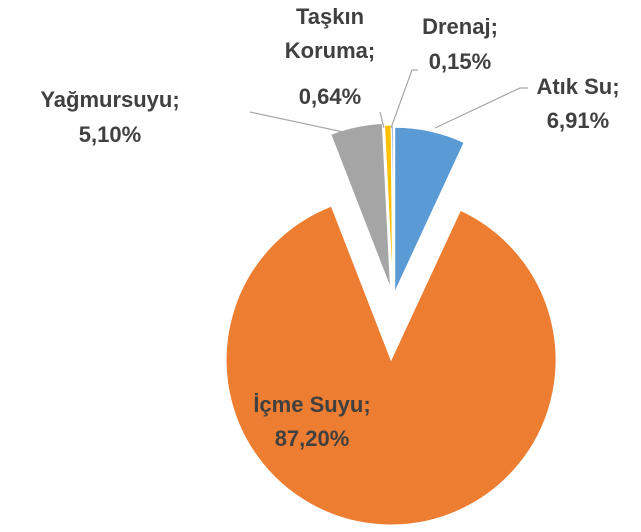 This screenshot has width=641, height=532. What do you see at coordinates (577, 86) in the screenshot?
I see `data-label-category: Atık Su;` at bounding box center [577, 86].